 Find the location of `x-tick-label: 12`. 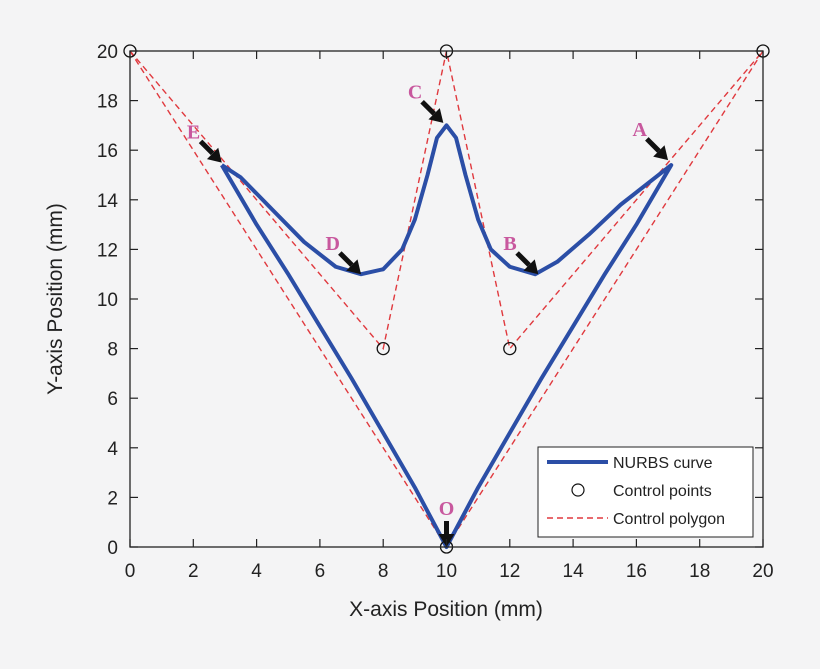

x-tick-label: 12 is located at coordinates (509, 571).